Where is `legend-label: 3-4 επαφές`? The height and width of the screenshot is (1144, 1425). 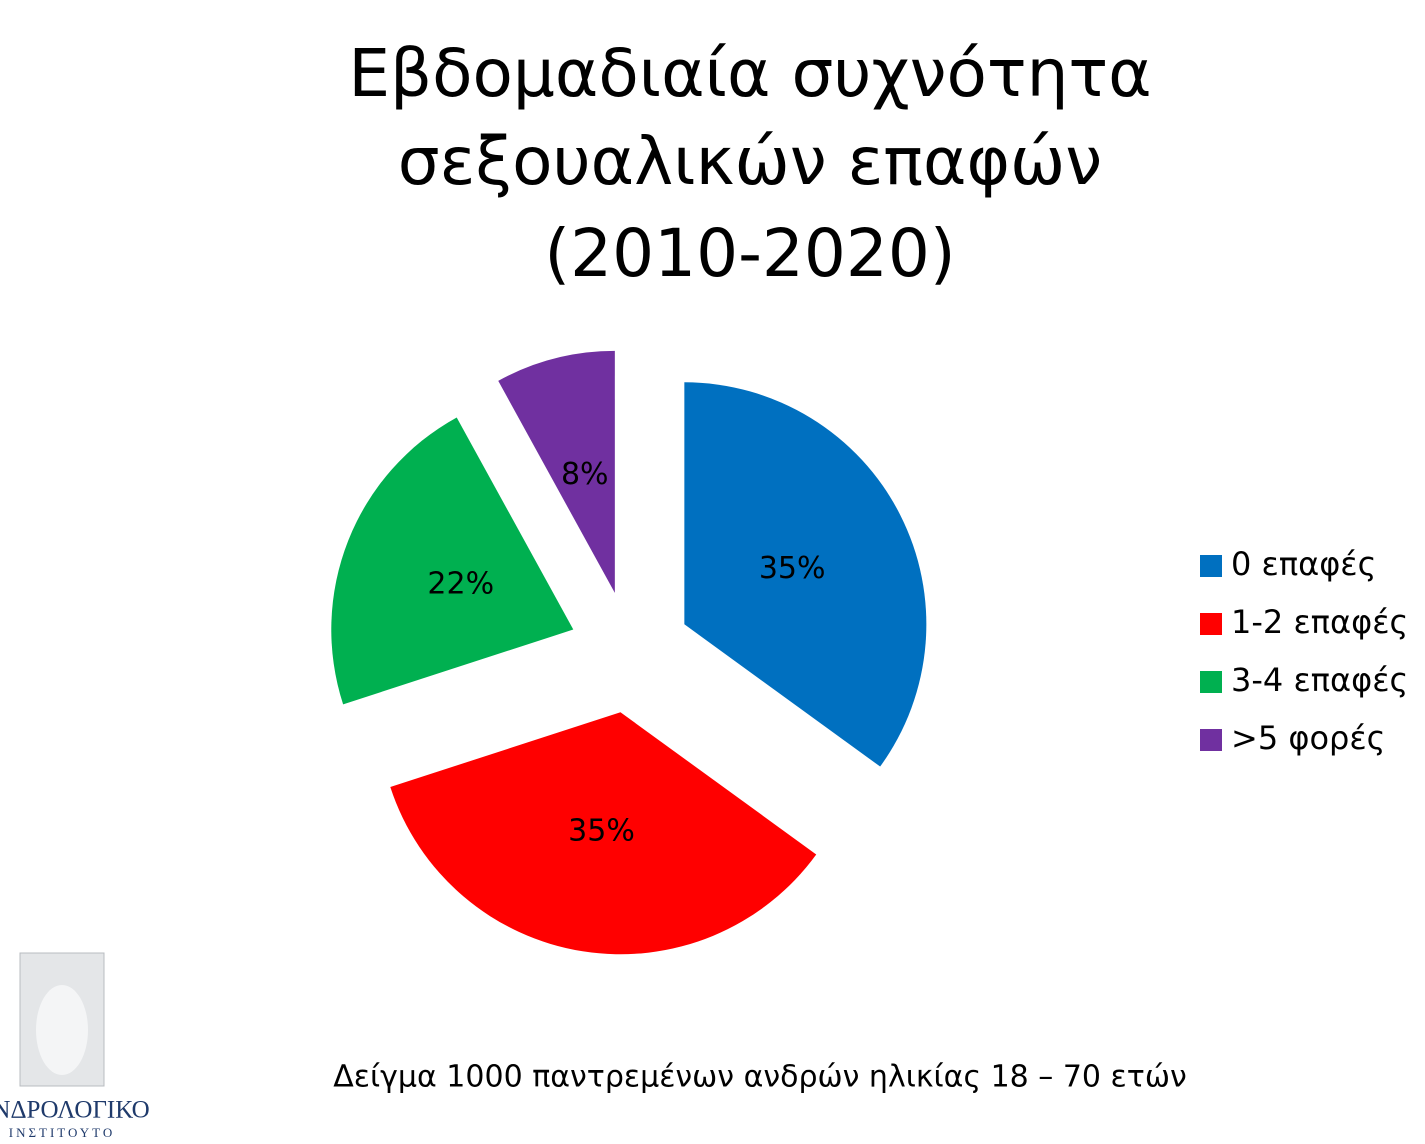
legend-label: 3-4 επαφές is located at coordinates (1319, 680).